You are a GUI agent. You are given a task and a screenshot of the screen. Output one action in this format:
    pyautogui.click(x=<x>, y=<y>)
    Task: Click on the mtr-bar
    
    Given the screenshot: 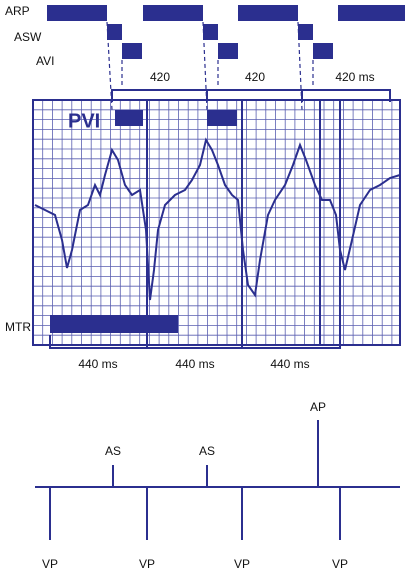 What is the action you would take?
    pyautogui.click(x=114, y=324)
    